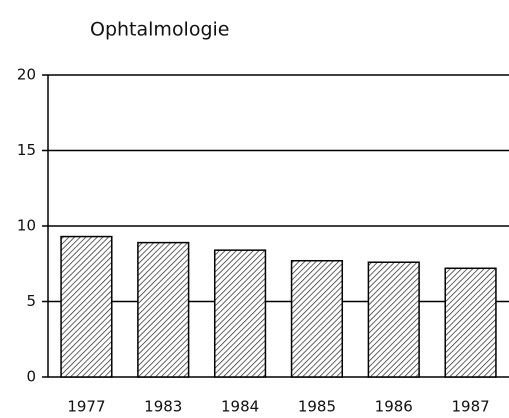 This screenshot has width=509, height=418. What do you see at coordinates (163, 407) in the screenshot?
I see `x-tick-label: 1983` at bounding box center [163, 407].